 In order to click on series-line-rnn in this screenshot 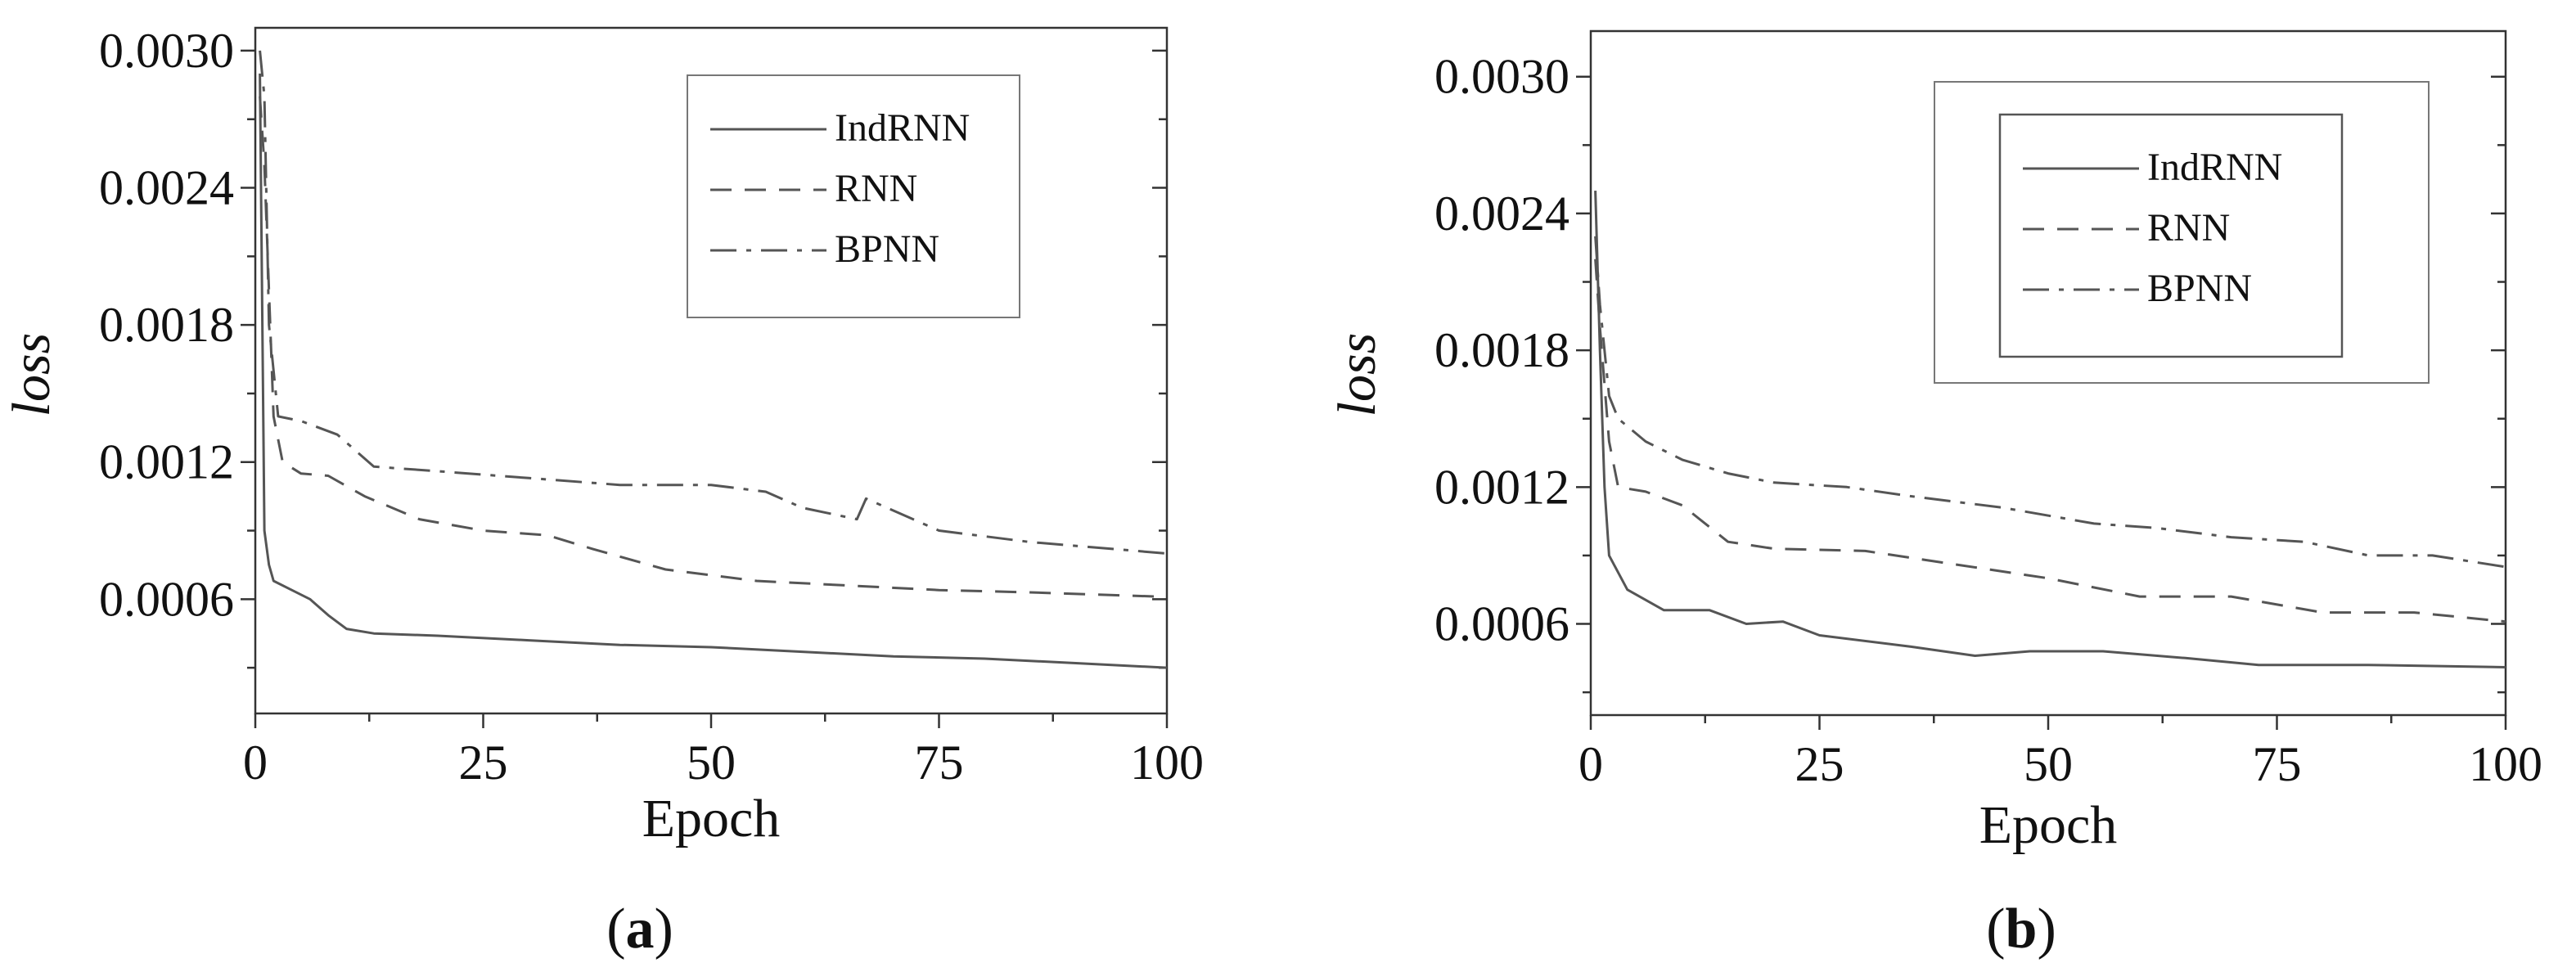, I will do `click(2050, 441)`.